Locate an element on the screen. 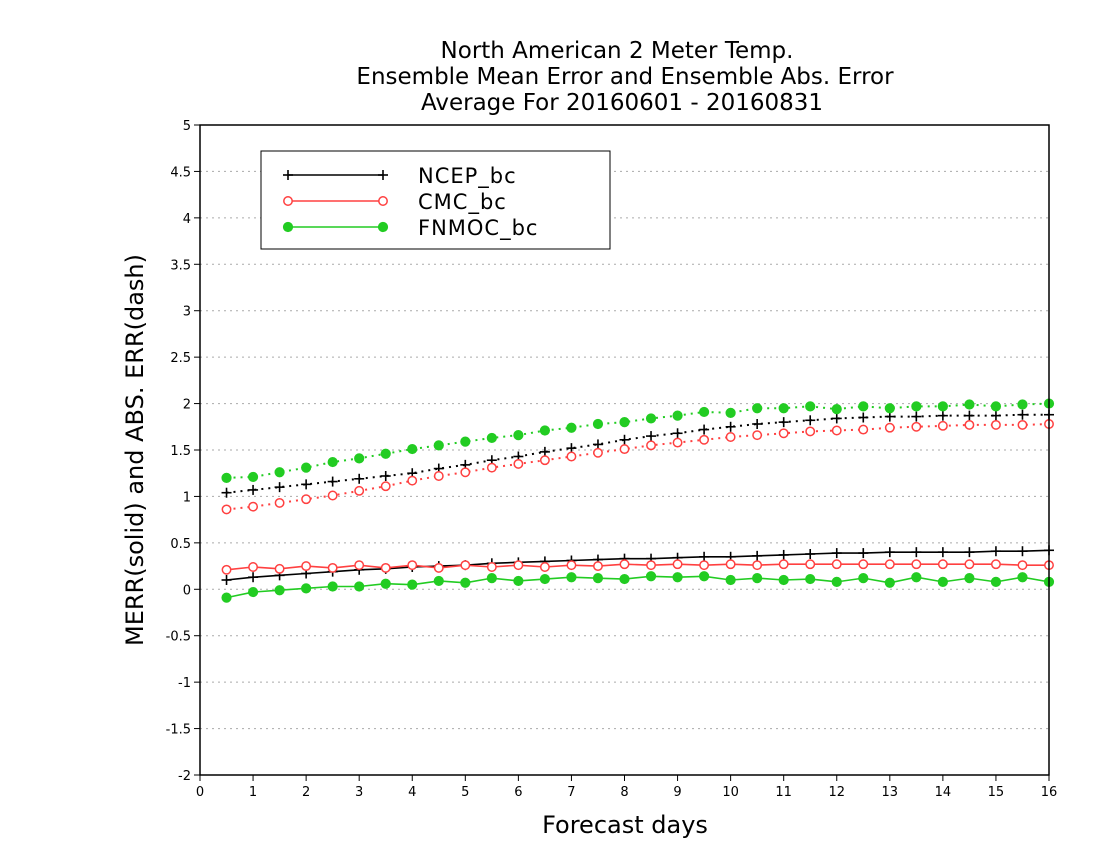 The image size is (1100, 850). x-tick-label: 13 is located at coordinates (890, 792).